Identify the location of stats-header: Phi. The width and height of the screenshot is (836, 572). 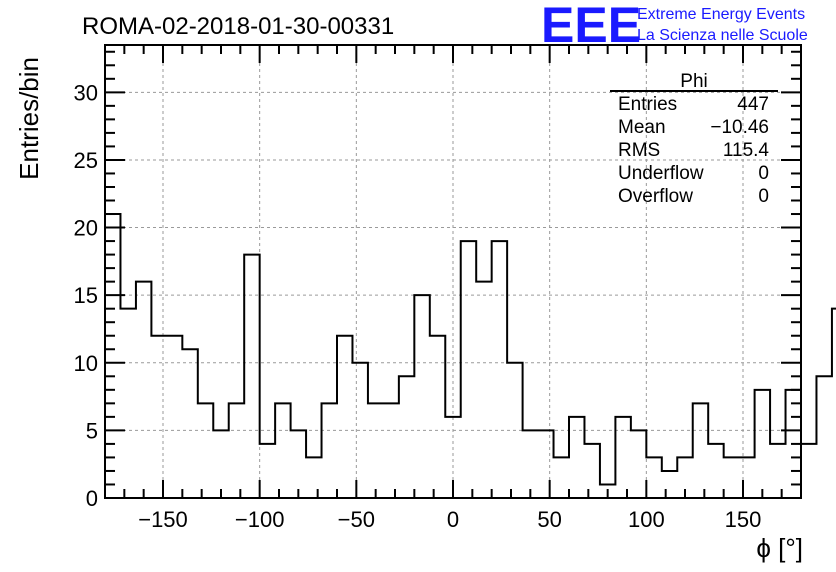
(693, 81).